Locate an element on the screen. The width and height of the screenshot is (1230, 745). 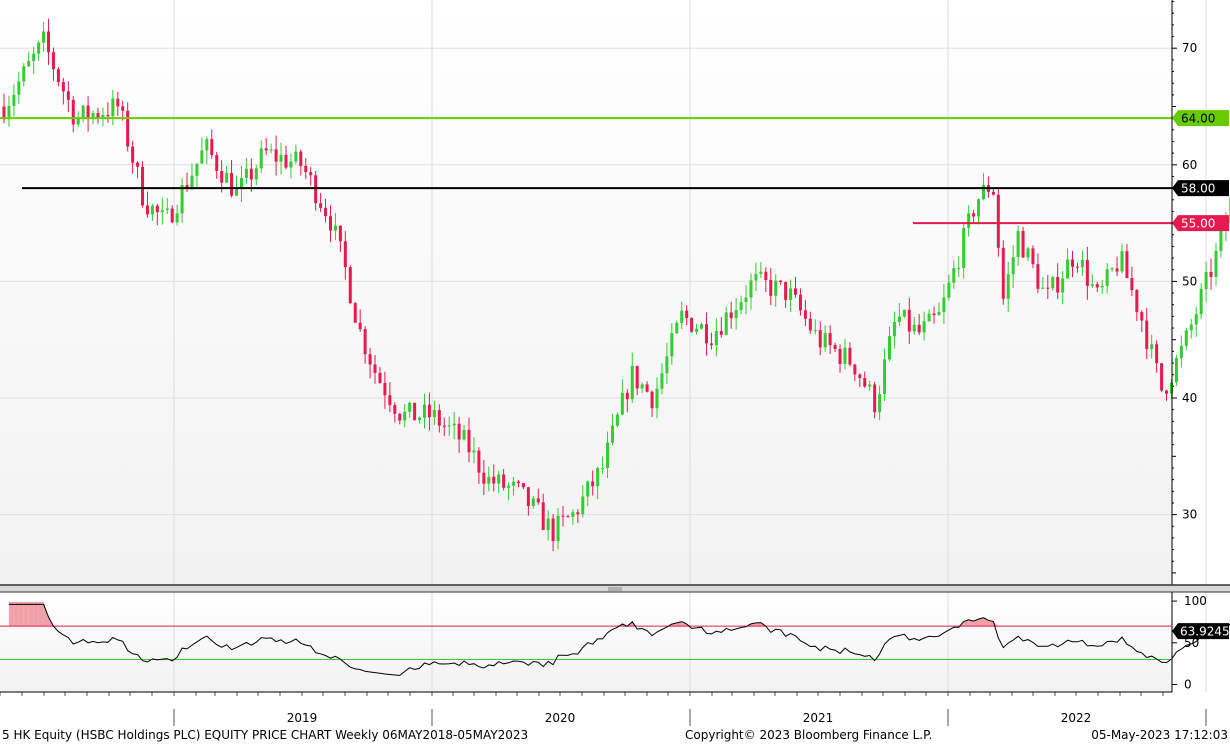
indicator-y-tick-label: 100 is located at coordinates (1195, 601).